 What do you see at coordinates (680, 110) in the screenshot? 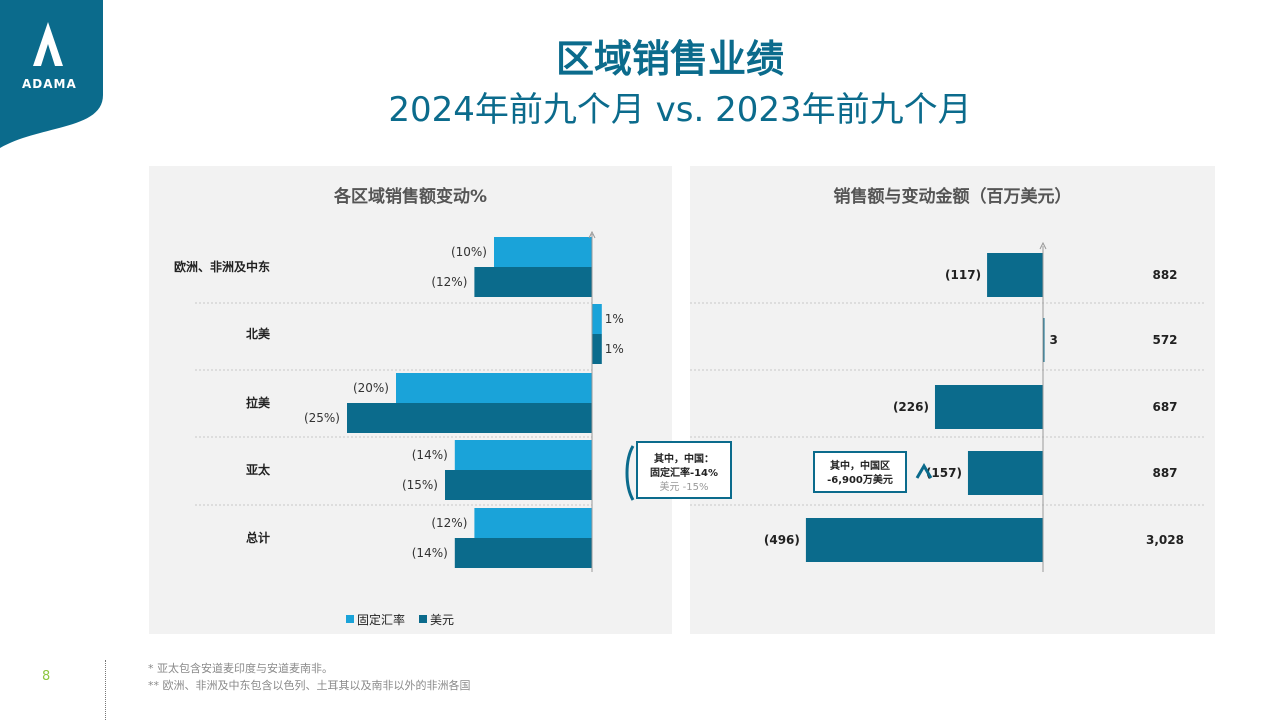
I see `page-subtitle: 2024年前九个月 vs. 2023年前九个月` at bounding box center [680, 110].